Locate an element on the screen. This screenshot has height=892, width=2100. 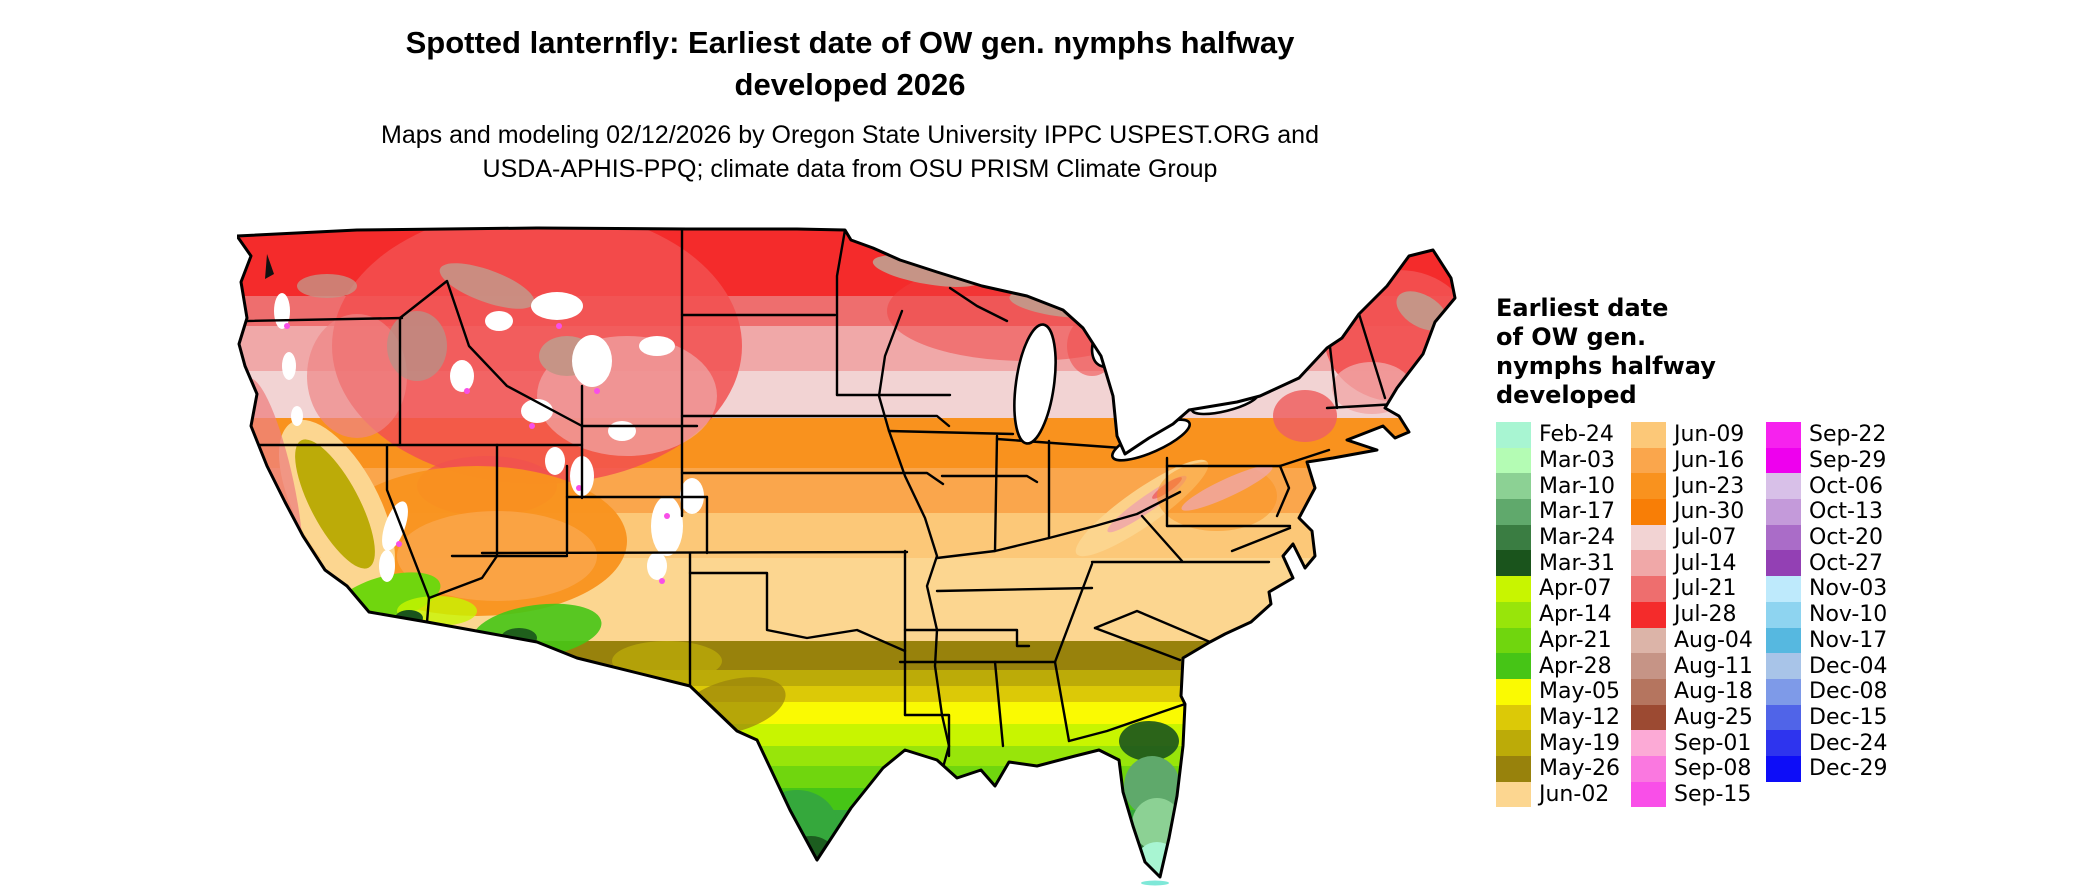
legend-entry: Aug-25 is located at coordinates (1692, 717).